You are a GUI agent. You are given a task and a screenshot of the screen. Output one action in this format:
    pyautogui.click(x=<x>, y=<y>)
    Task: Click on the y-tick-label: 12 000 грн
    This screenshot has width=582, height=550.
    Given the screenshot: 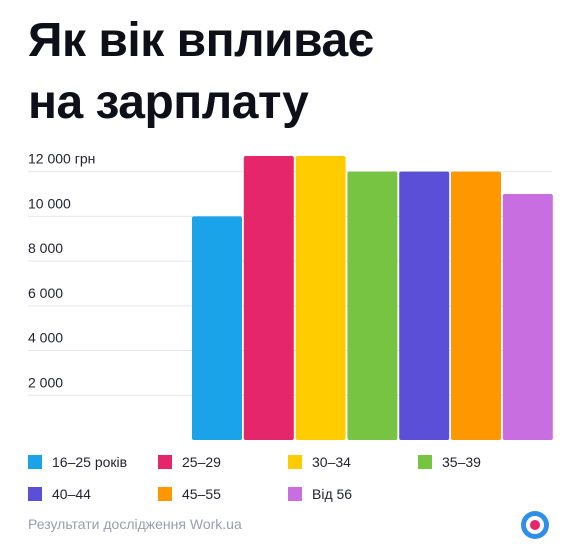 What is the action you would take?
    pyautogui.click(x=61, y=159)
    